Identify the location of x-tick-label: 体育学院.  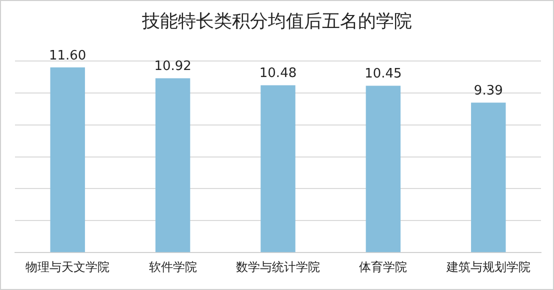
(383, 267).